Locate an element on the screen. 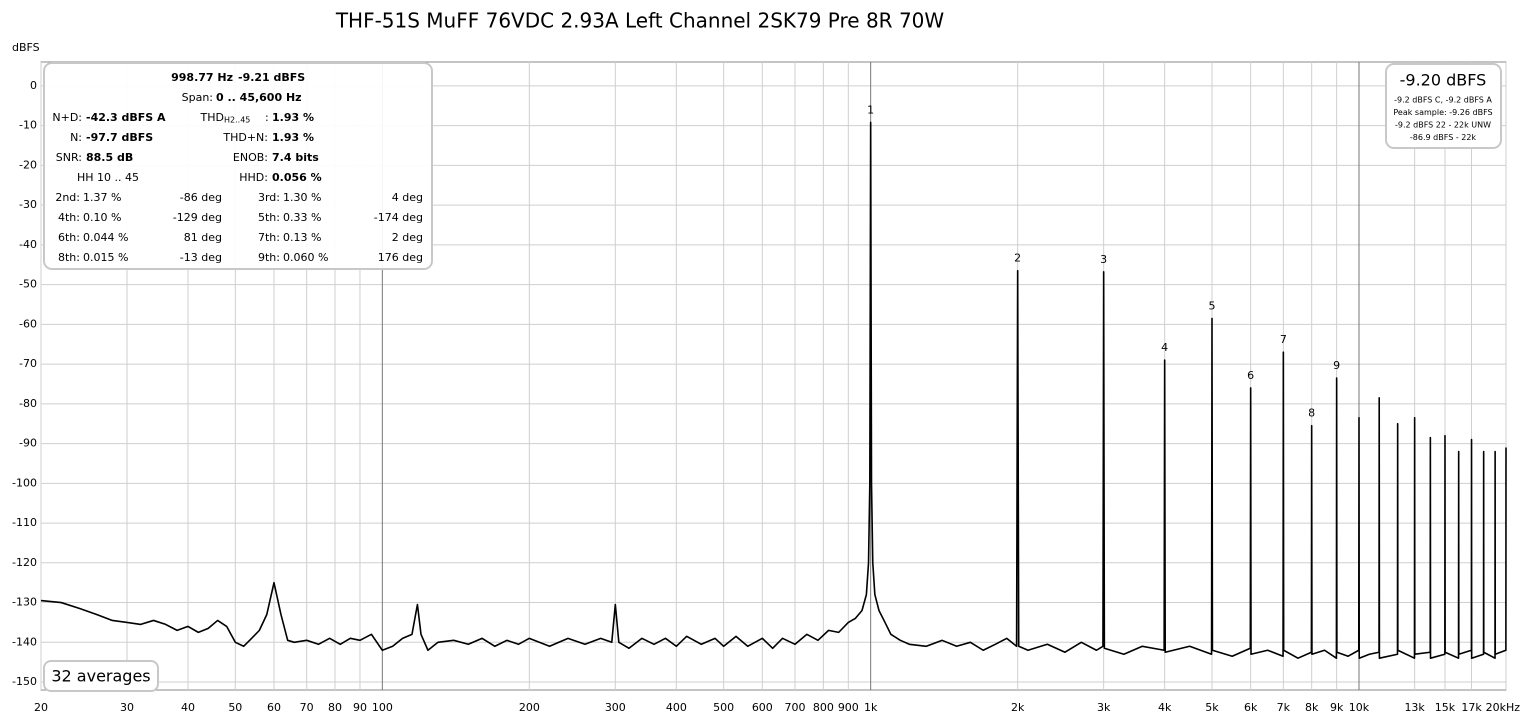  level-line: -9.2 dBFS C, -9.2 dBFS A is located at coordinates (1443, 100).